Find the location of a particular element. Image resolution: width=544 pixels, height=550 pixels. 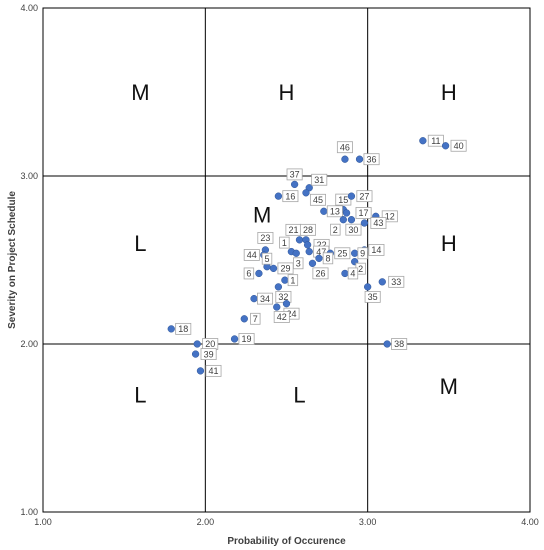

data-point-label: 43 is located at coordinates (378, 223).